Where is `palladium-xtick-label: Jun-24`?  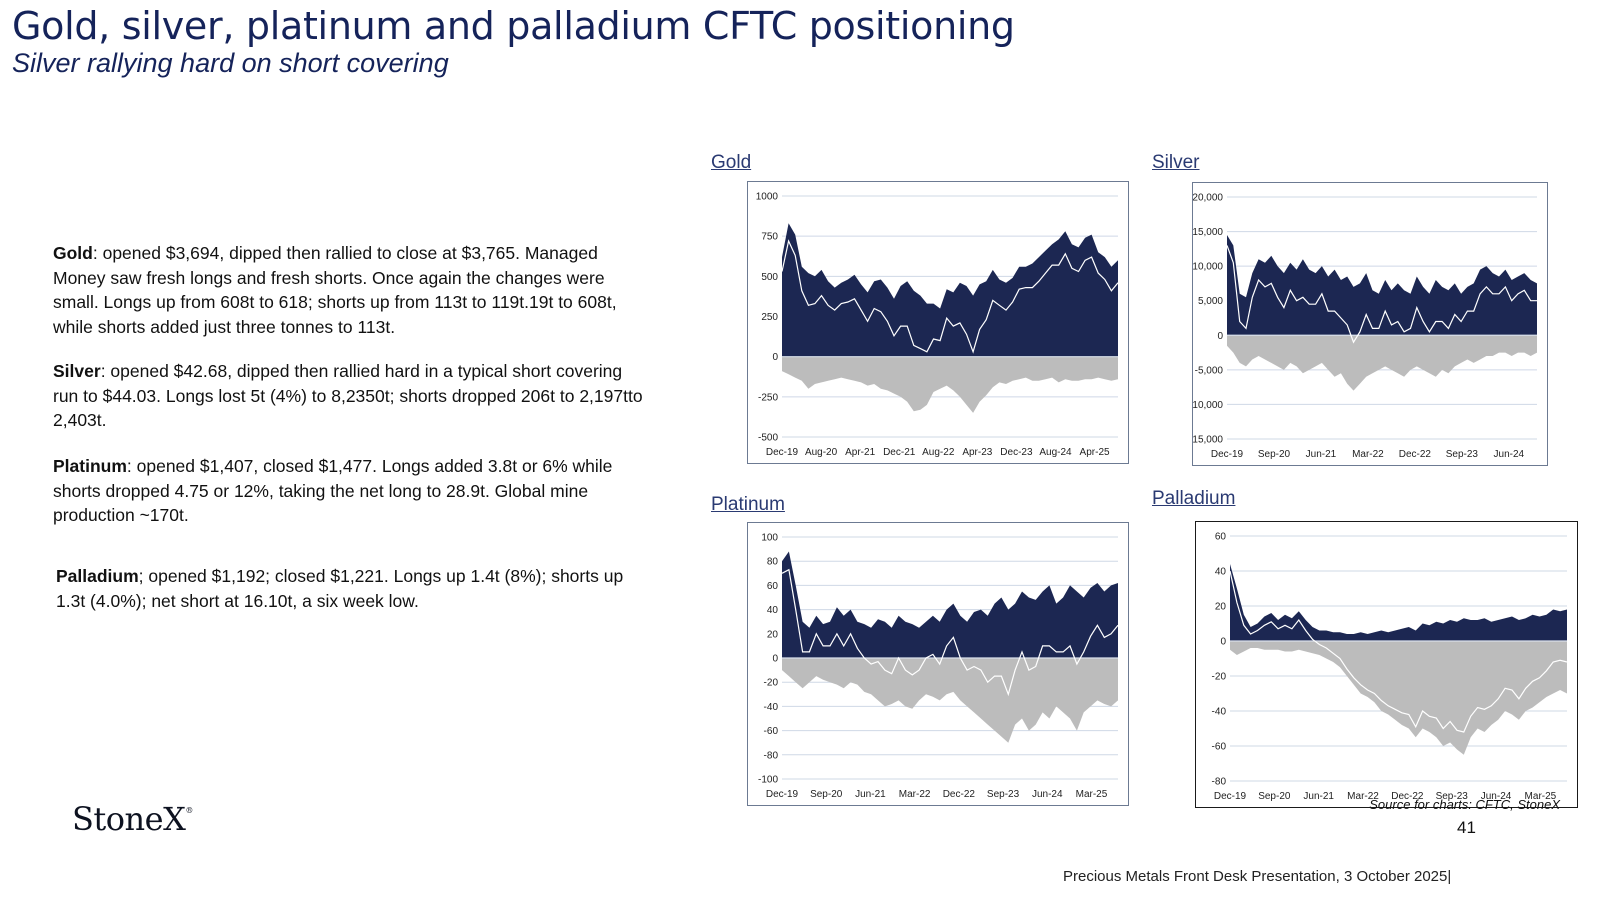
palladium-xtick-label: Jun-24 is located at coordinates (1496, 796).